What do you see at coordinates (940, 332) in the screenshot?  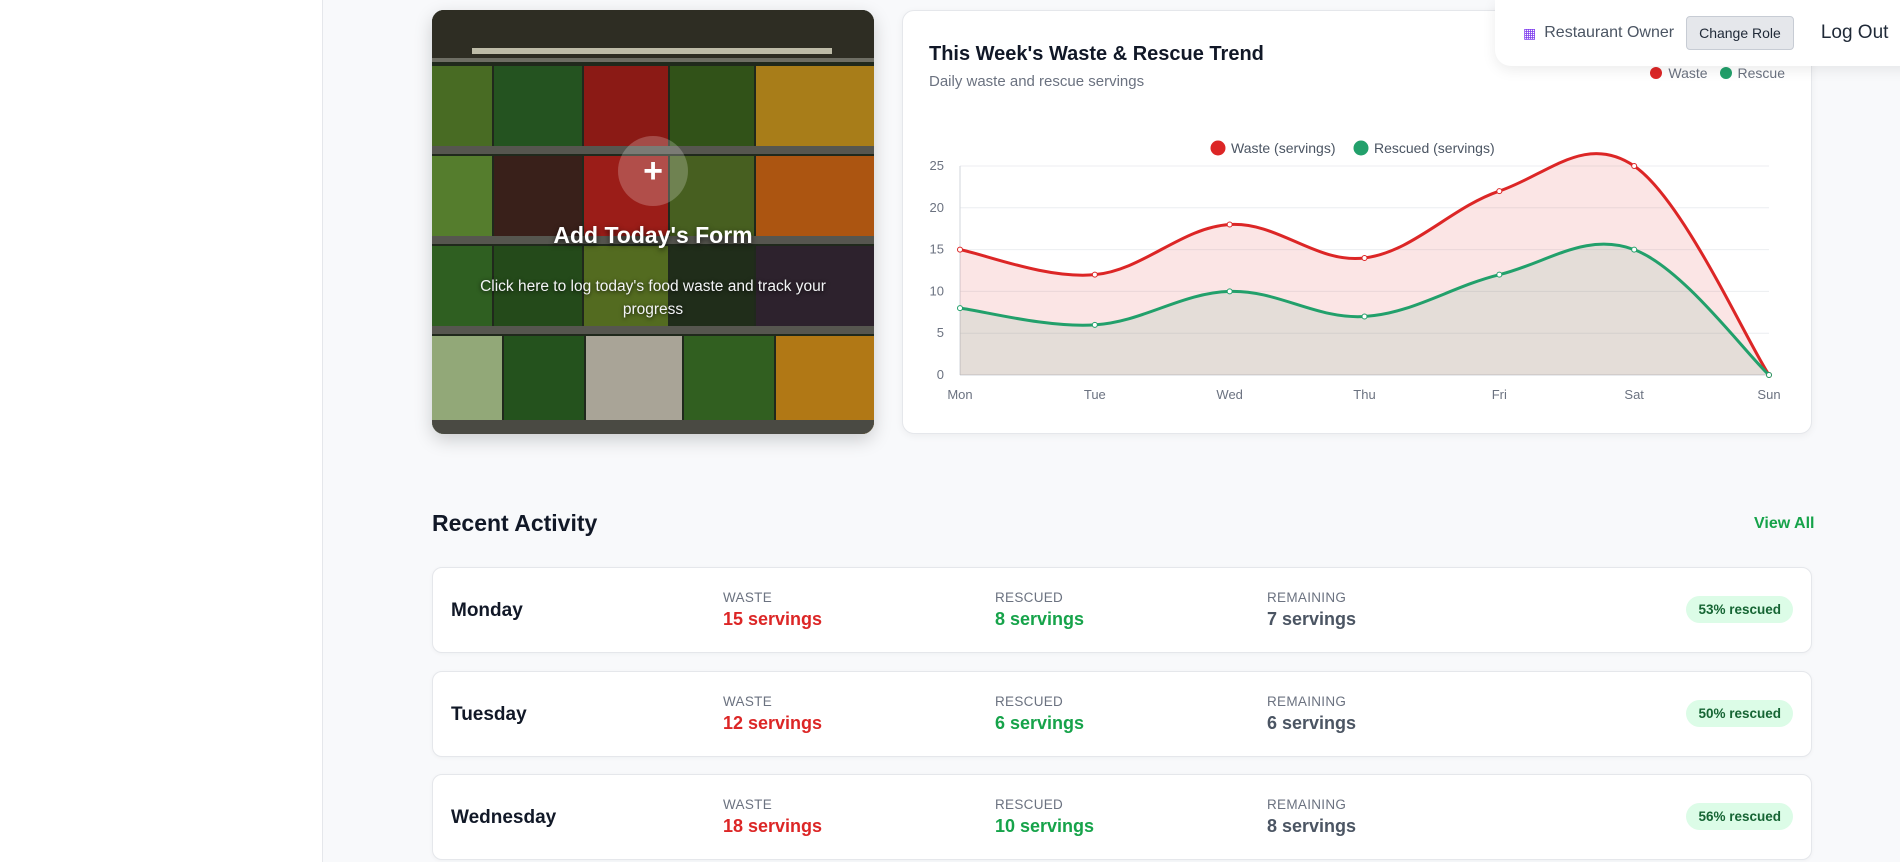 I see `y-tick-label: 5` at bounding box center [940, 332].